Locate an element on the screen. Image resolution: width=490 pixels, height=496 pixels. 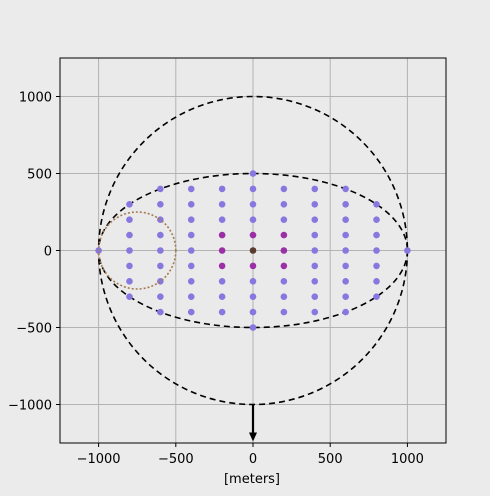
down-arrow is located at coordinates (253, 423).